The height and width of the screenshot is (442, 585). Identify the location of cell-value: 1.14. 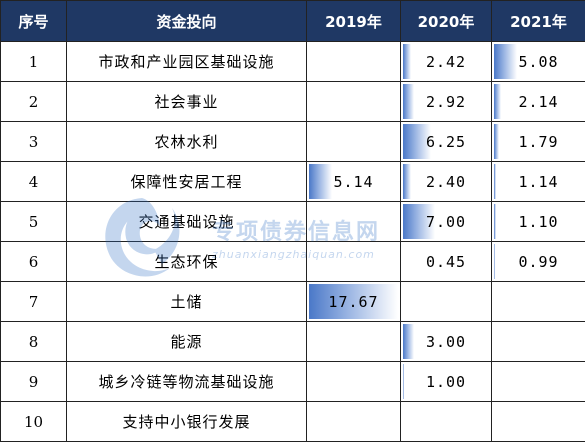
(538, 181).